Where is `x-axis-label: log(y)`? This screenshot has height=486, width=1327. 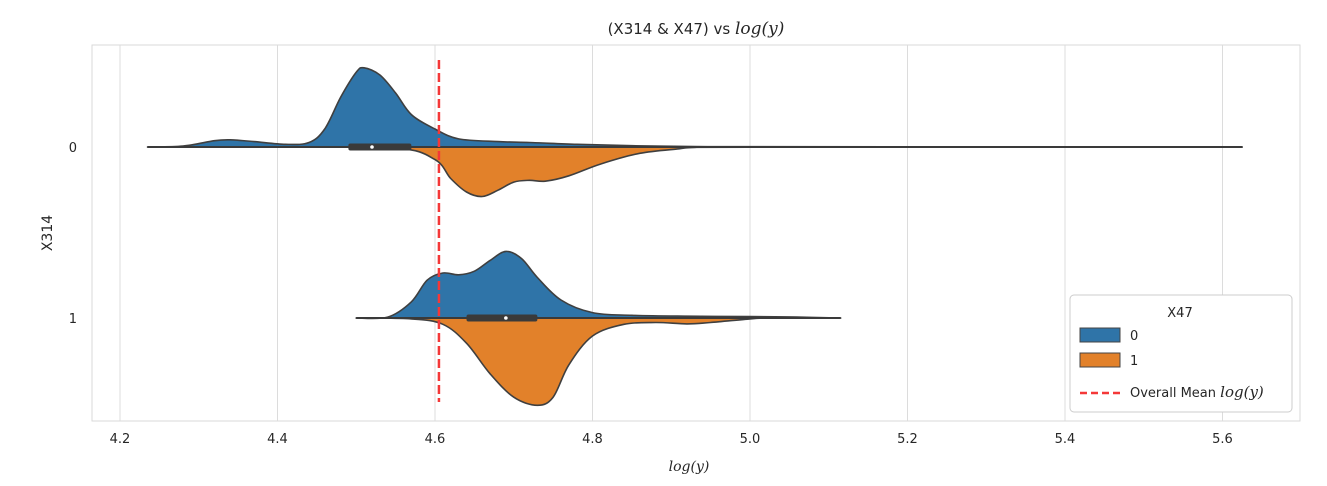
x-axis-label: log(y) is located at coordinates (689, 467).